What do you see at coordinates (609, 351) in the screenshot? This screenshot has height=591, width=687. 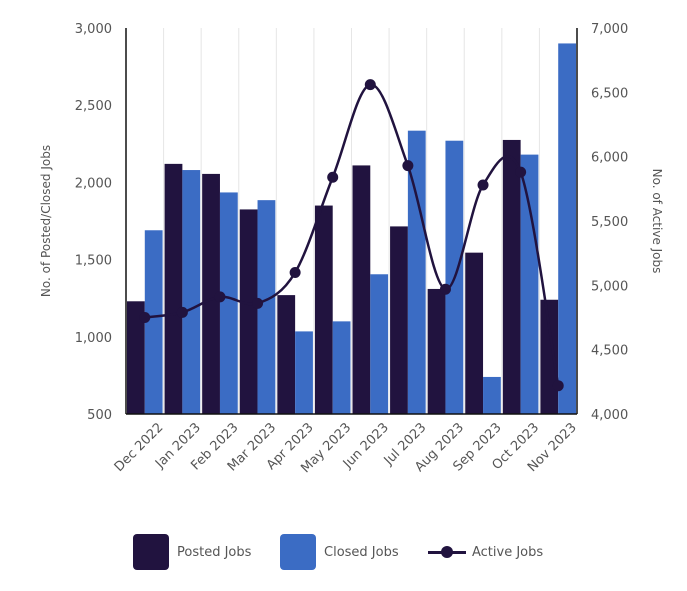 I see `right-tick-label: 4,500` at bounding box center [609, 351].